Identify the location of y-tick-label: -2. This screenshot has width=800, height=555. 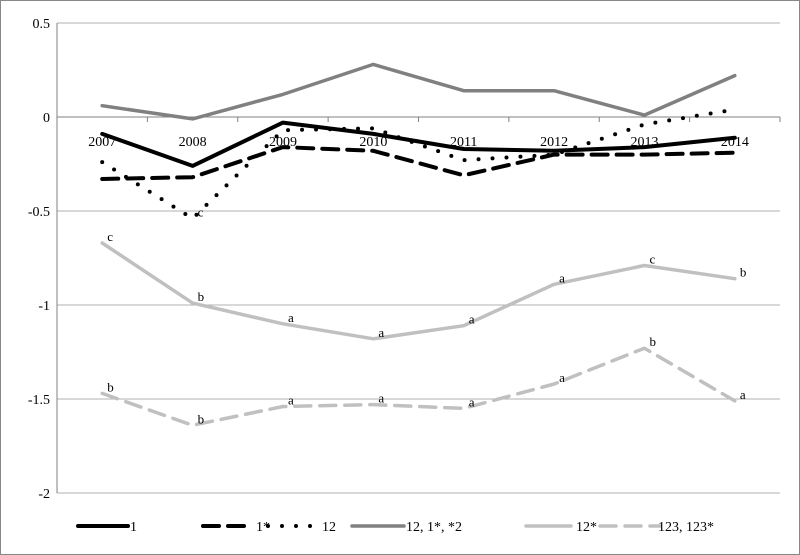
(44, 494).